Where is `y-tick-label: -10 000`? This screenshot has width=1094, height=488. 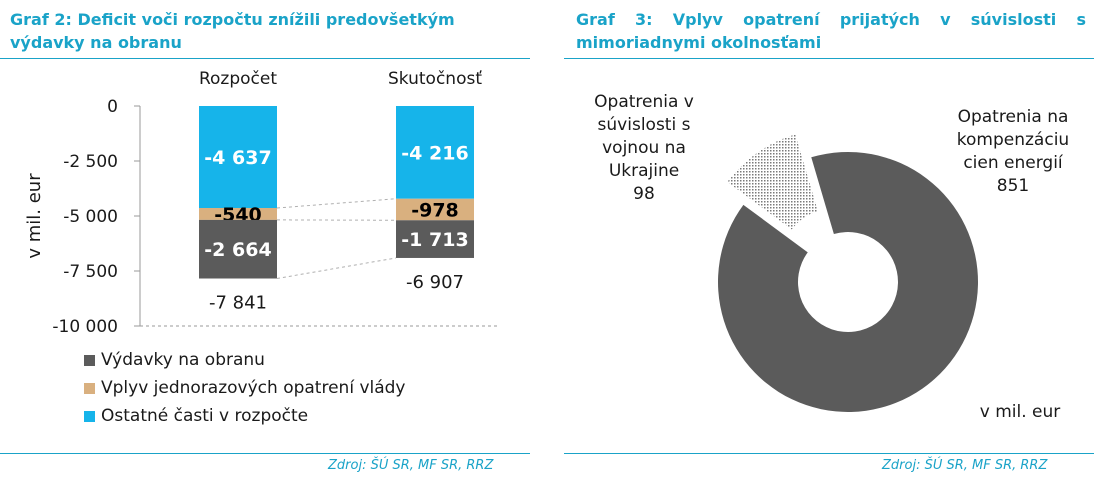
y-tick-label: -10 000 is located at coordinates (85, 327).